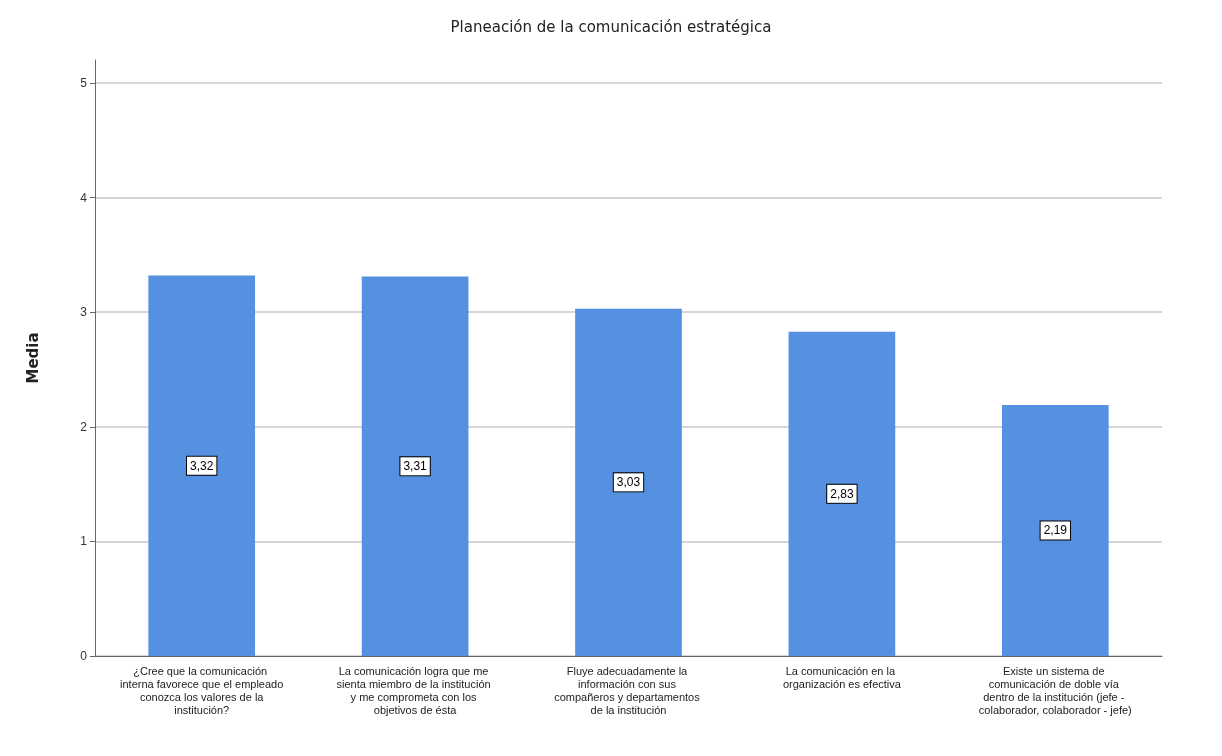 This screenshot has height=756, width=1222. Describe the element at coordinates (84, 197) in the screenshot. I see `y-tick-label: 4` at that location.